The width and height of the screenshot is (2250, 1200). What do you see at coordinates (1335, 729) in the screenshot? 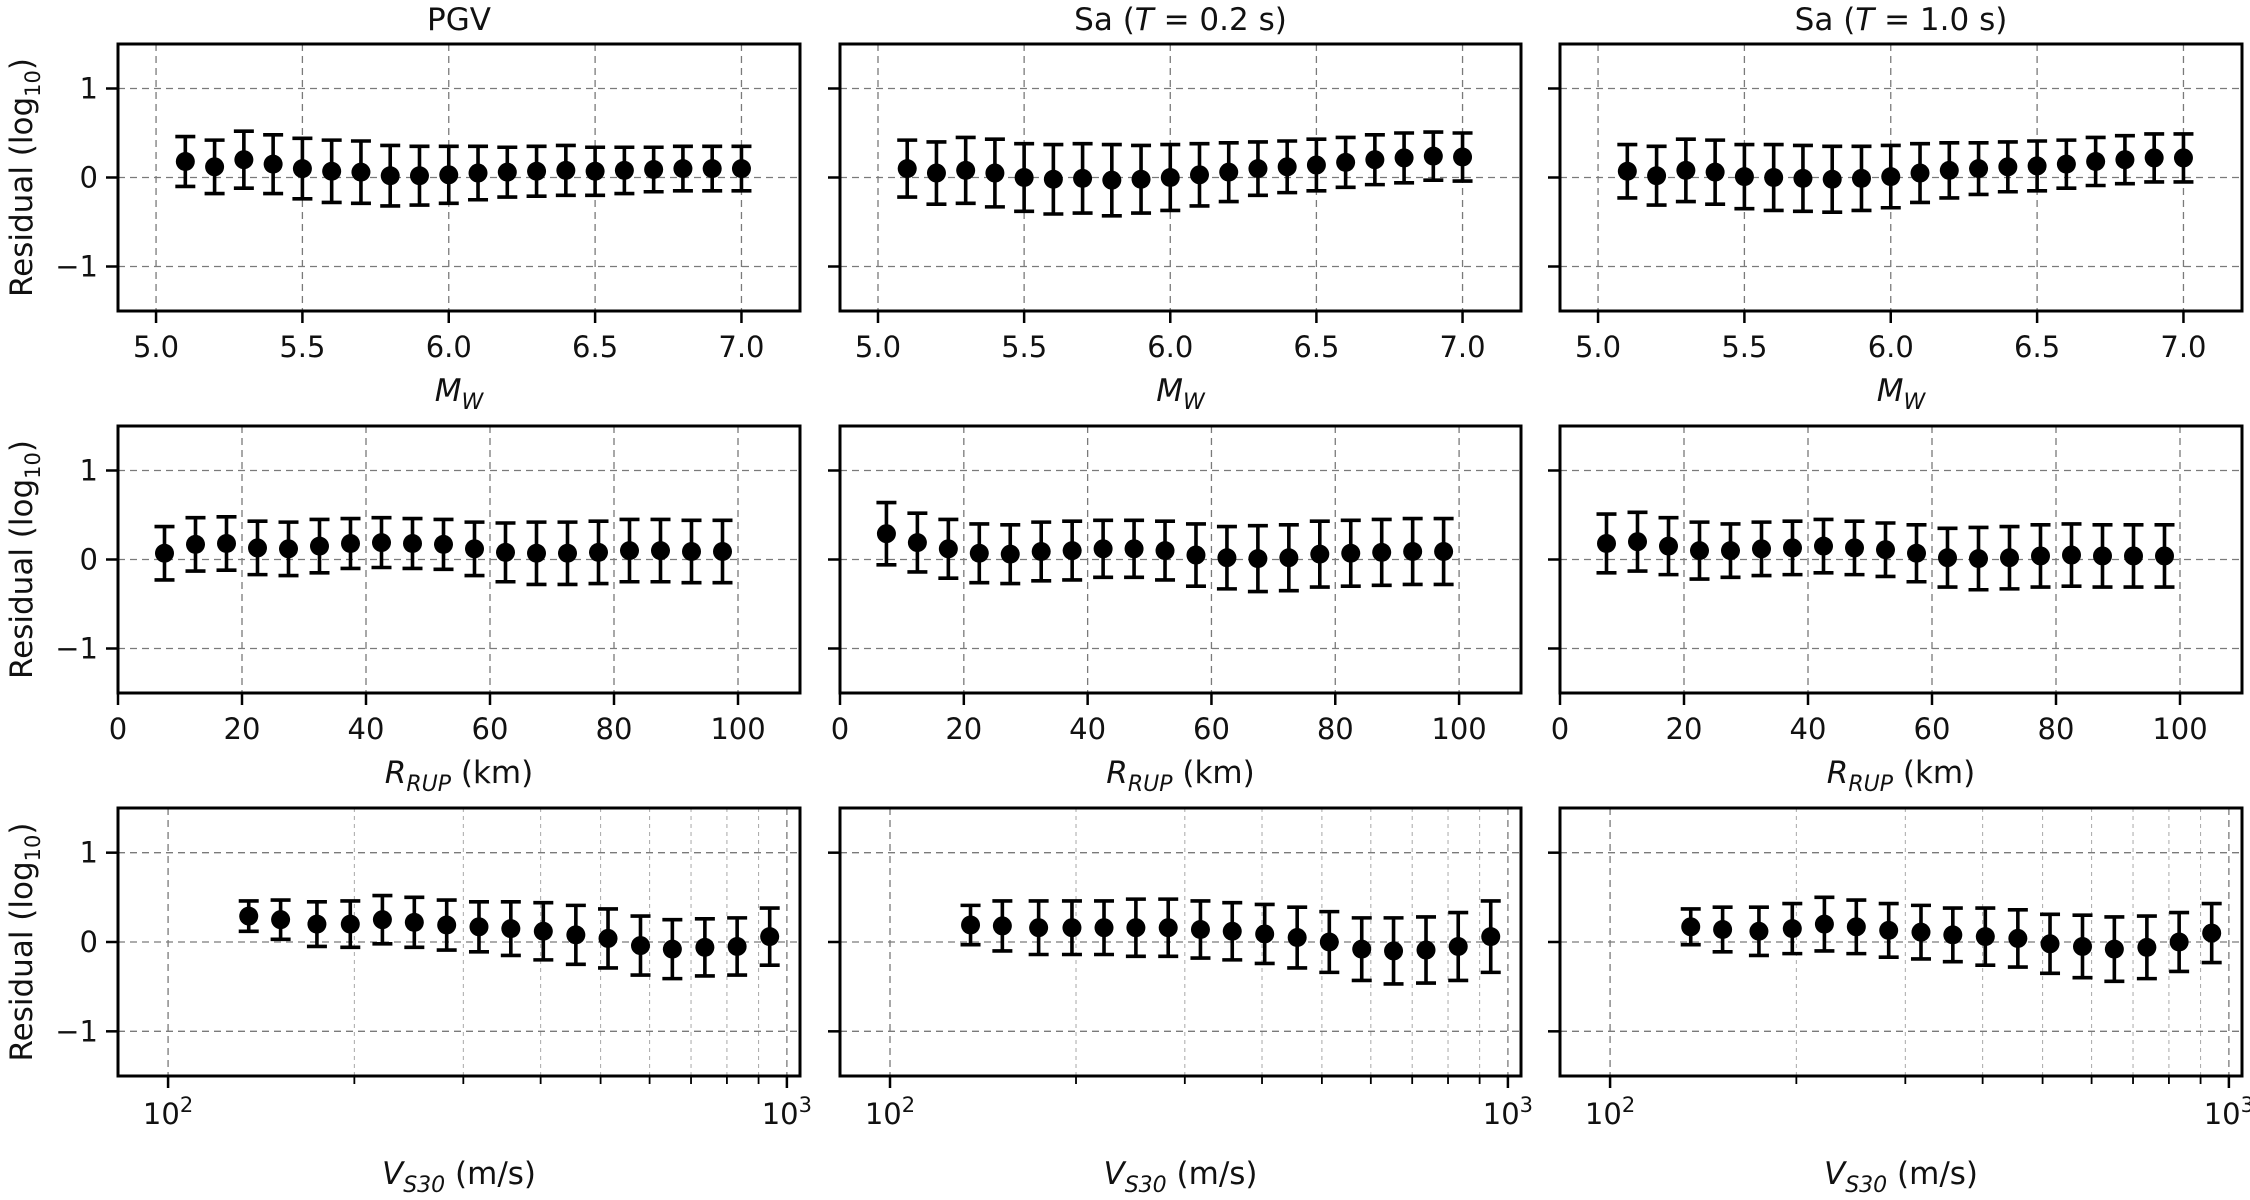
I see `x-tick-label: 80` at bounding box center [1335, 729].